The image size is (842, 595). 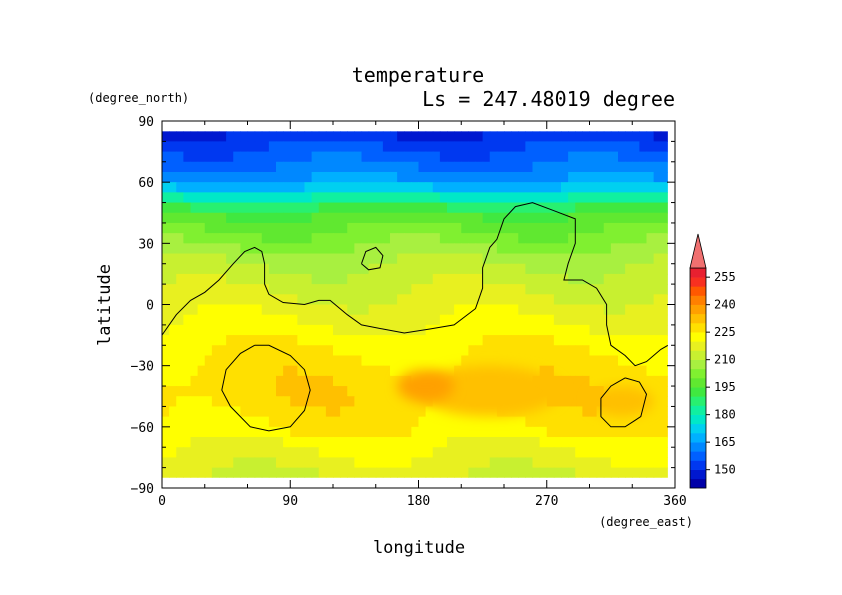 What do you see at coordinates (725, 442) in the screenshot?
I see `colorbar-label: 165` at bounding box center [725, 442].